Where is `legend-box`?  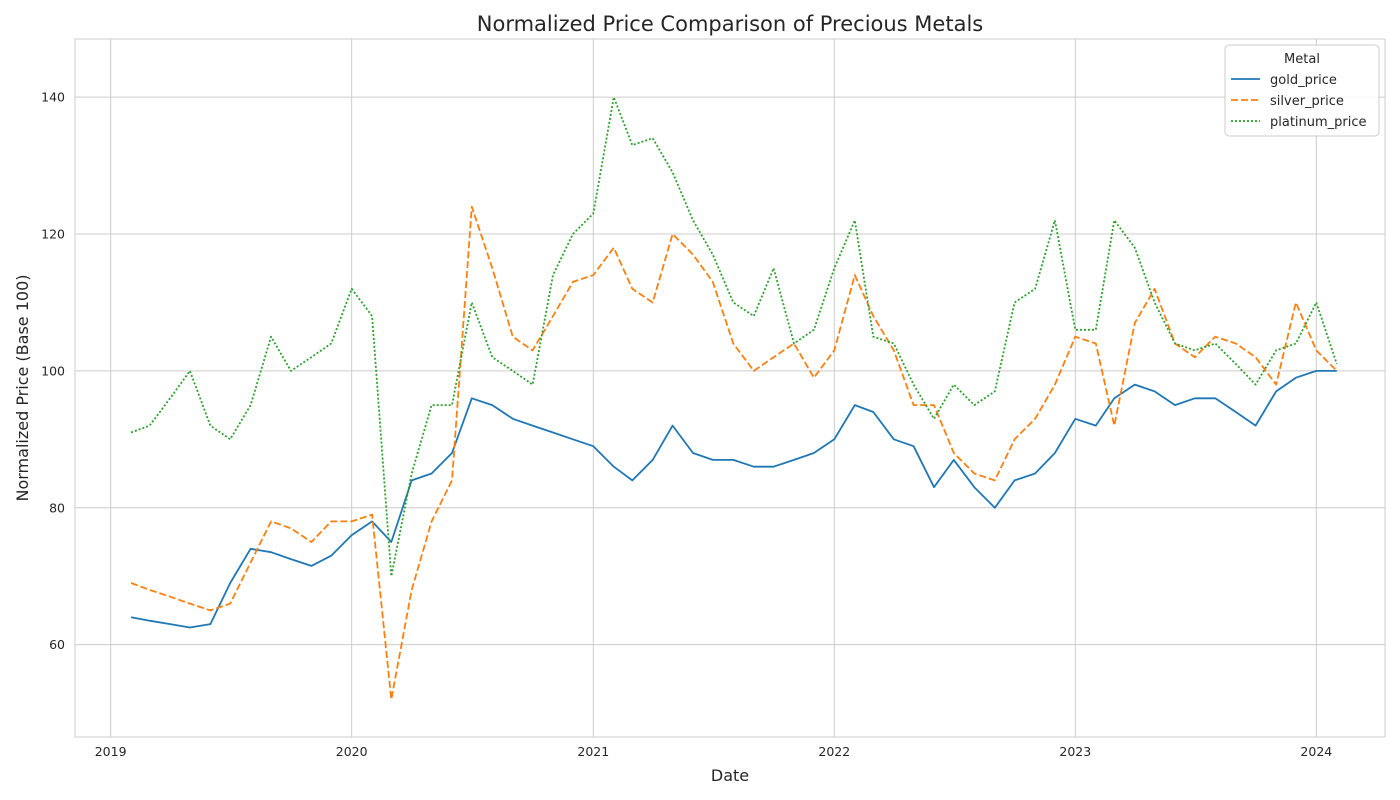 legend-box is located at coordinates (1302, 90).